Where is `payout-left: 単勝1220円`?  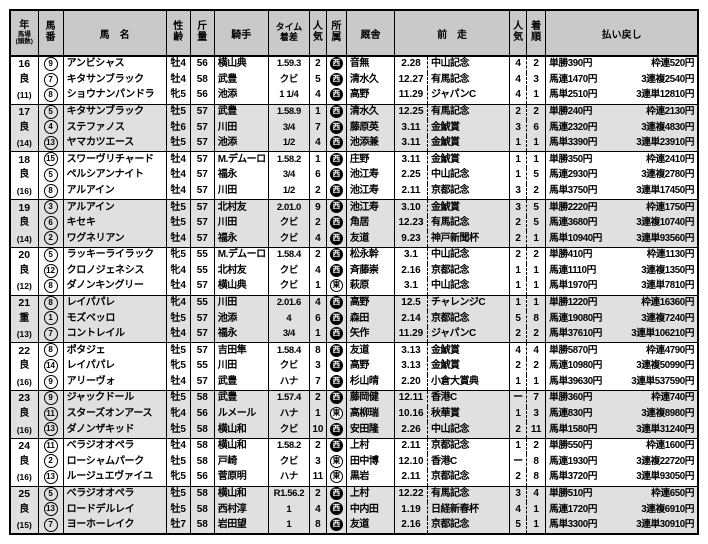
payout-left: 単勝1220円 is located at coordinates (573, 302).